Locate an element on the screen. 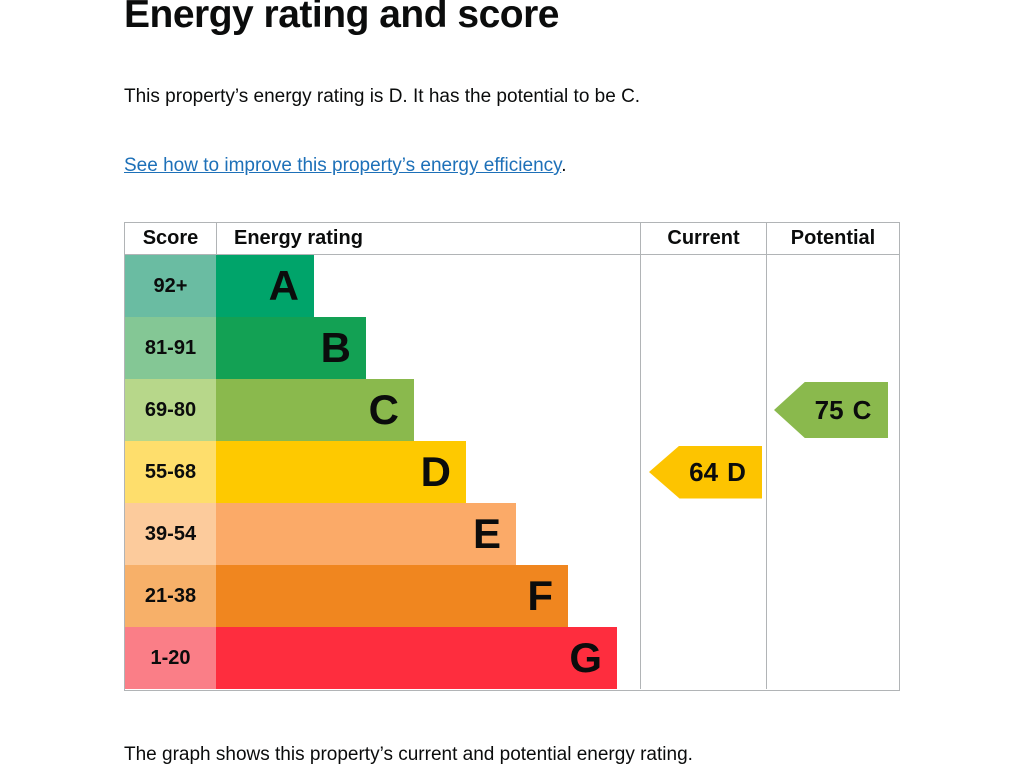 This screenshot has width=1024, height=768. current-score-value: 64 is located at coordinates (704, 471).